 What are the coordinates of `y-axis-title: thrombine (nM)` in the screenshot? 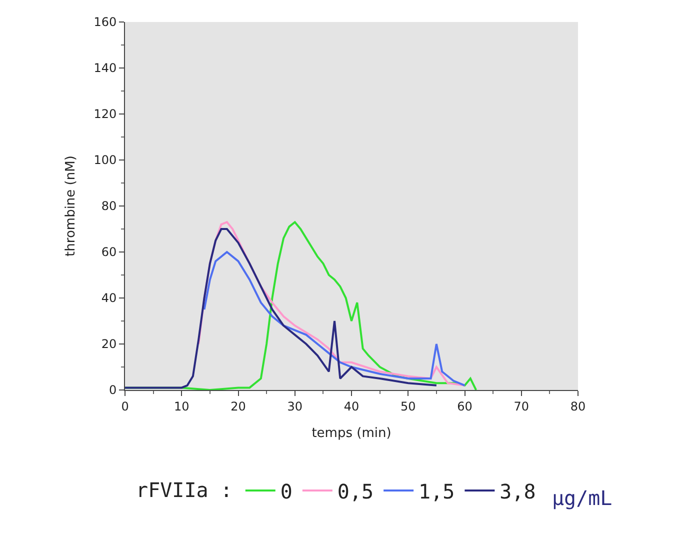 It's located at (71, 206).